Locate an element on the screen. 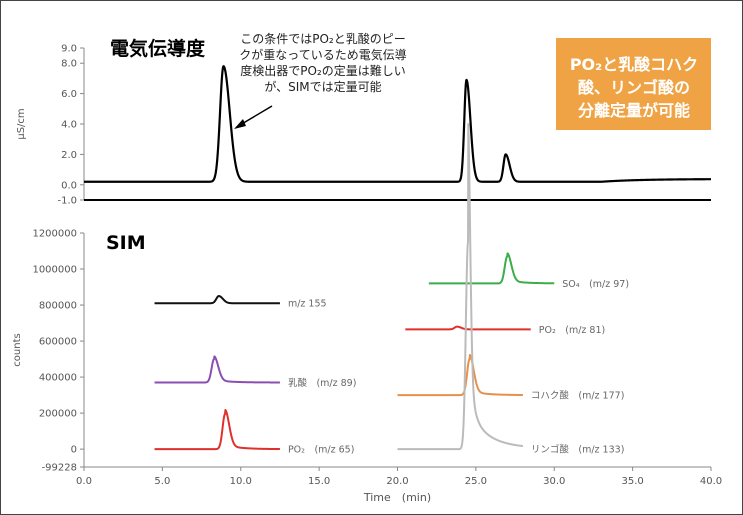  ec-y-tick-label: 9.0 is located at coordinates (69, 49).